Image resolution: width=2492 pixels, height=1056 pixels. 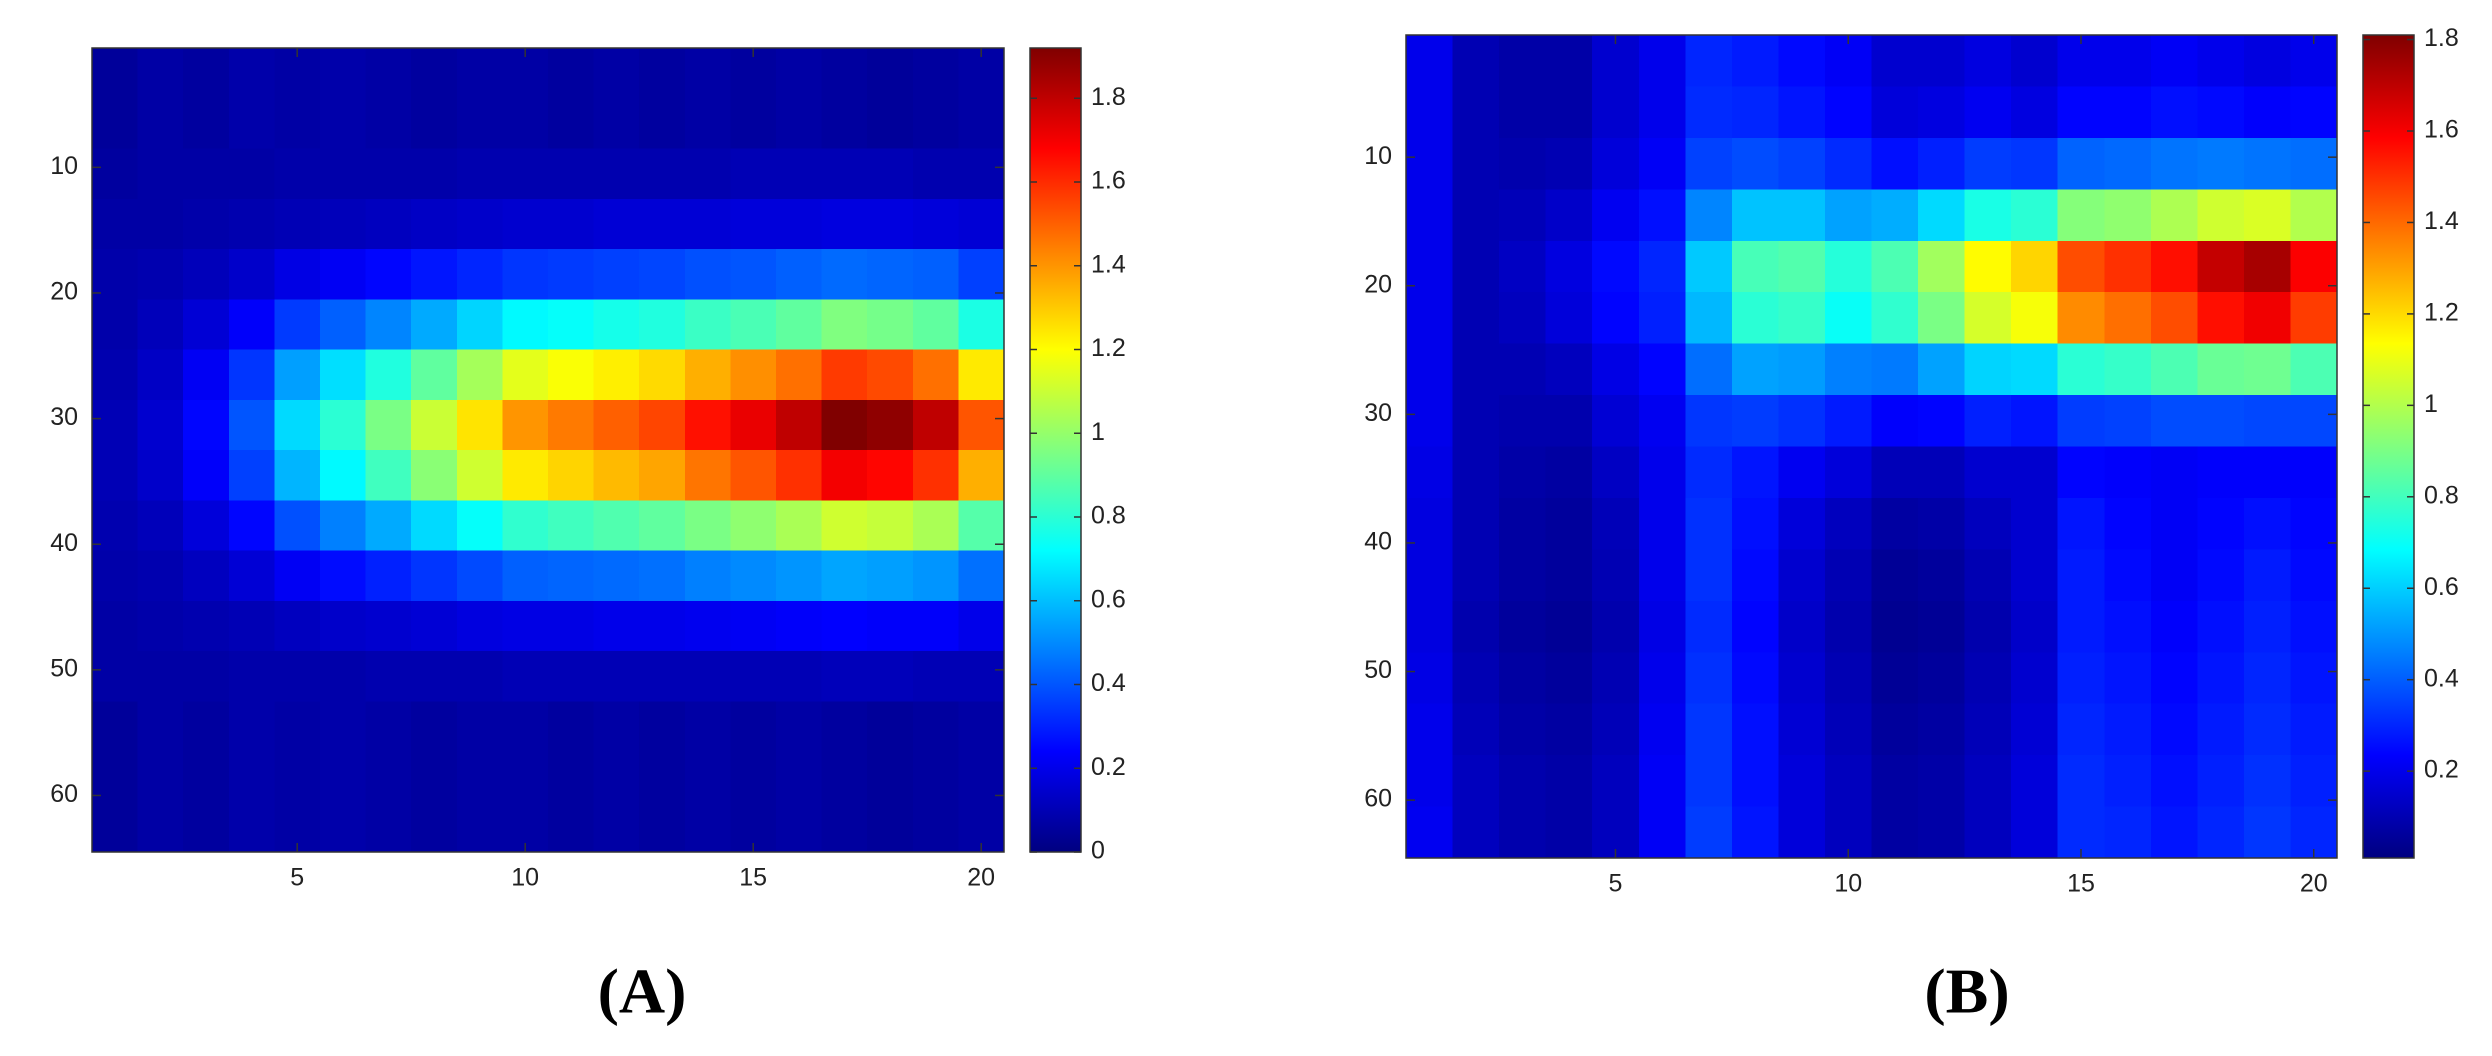 What do you see at coordinates (1378, 542) in the screenshot?
I see `y-tick-label: 40` at bounding box center [1378, 542].